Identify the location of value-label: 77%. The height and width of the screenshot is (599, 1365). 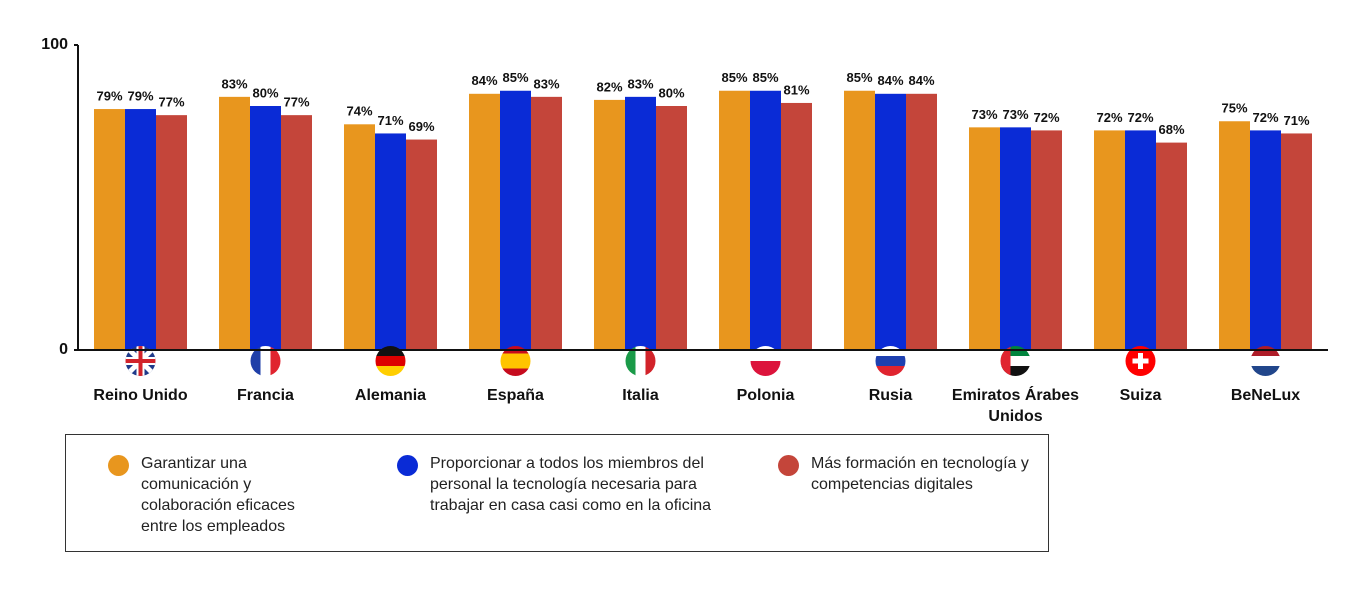
(296, 102).